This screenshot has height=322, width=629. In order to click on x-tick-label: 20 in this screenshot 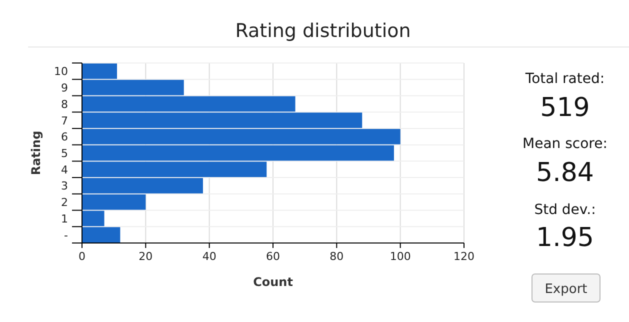, I will do `click(145, 256)`.